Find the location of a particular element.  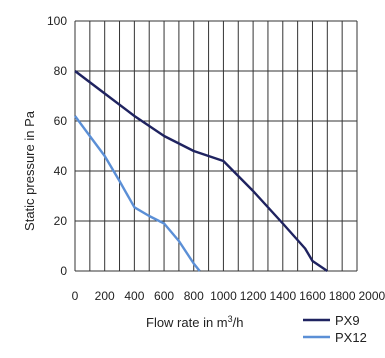

x-tick-label: 2000 is located at coordinates (371, 296).